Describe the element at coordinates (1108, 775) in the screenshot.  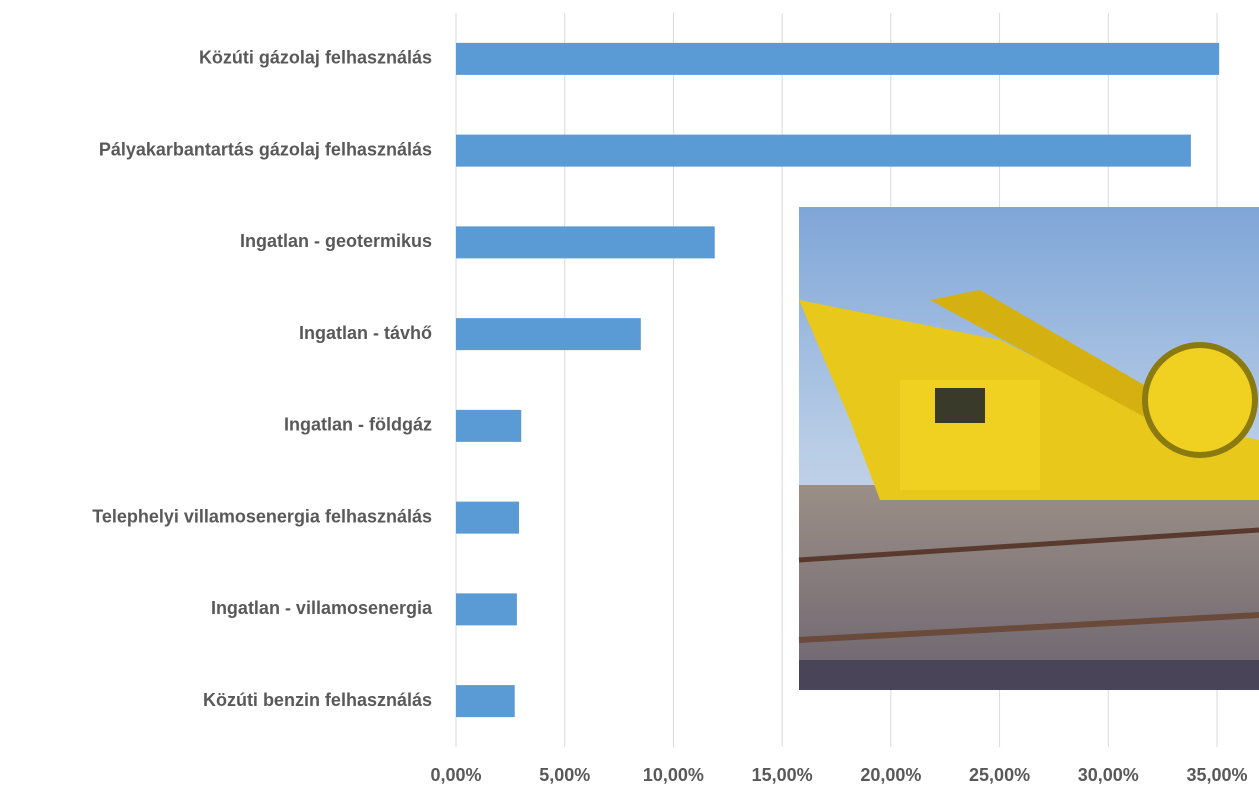
I see `x-tick-label: 30,00%` at that location.